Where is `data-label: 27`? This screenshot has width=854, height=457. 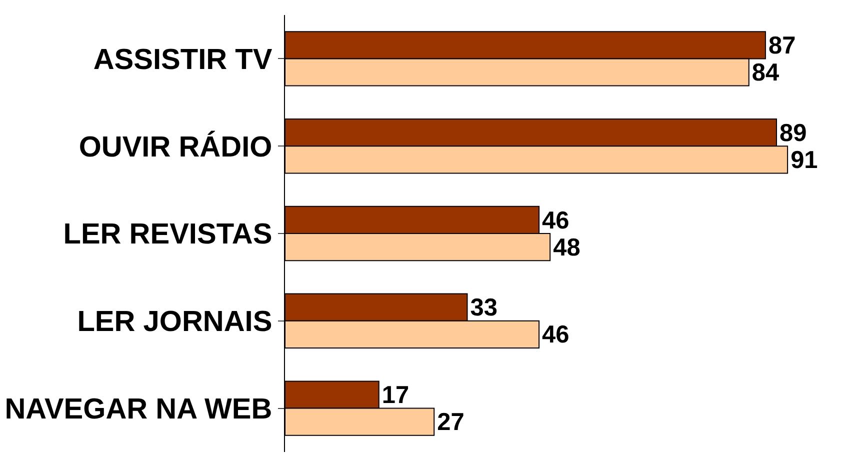
data-label: 27 is located at coordinates (450, 422).